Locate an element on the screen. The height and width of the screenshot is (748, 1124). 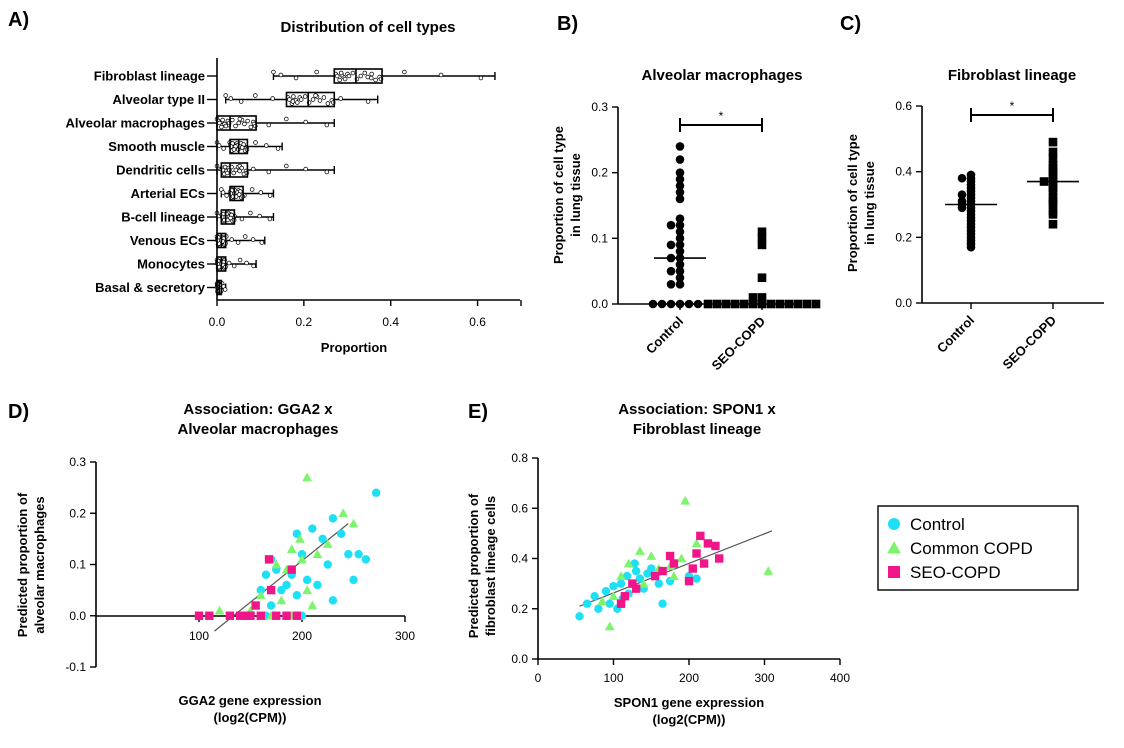
panel-e-title-line-2: Fibroblast lineage is located at coordinates (697, 429).